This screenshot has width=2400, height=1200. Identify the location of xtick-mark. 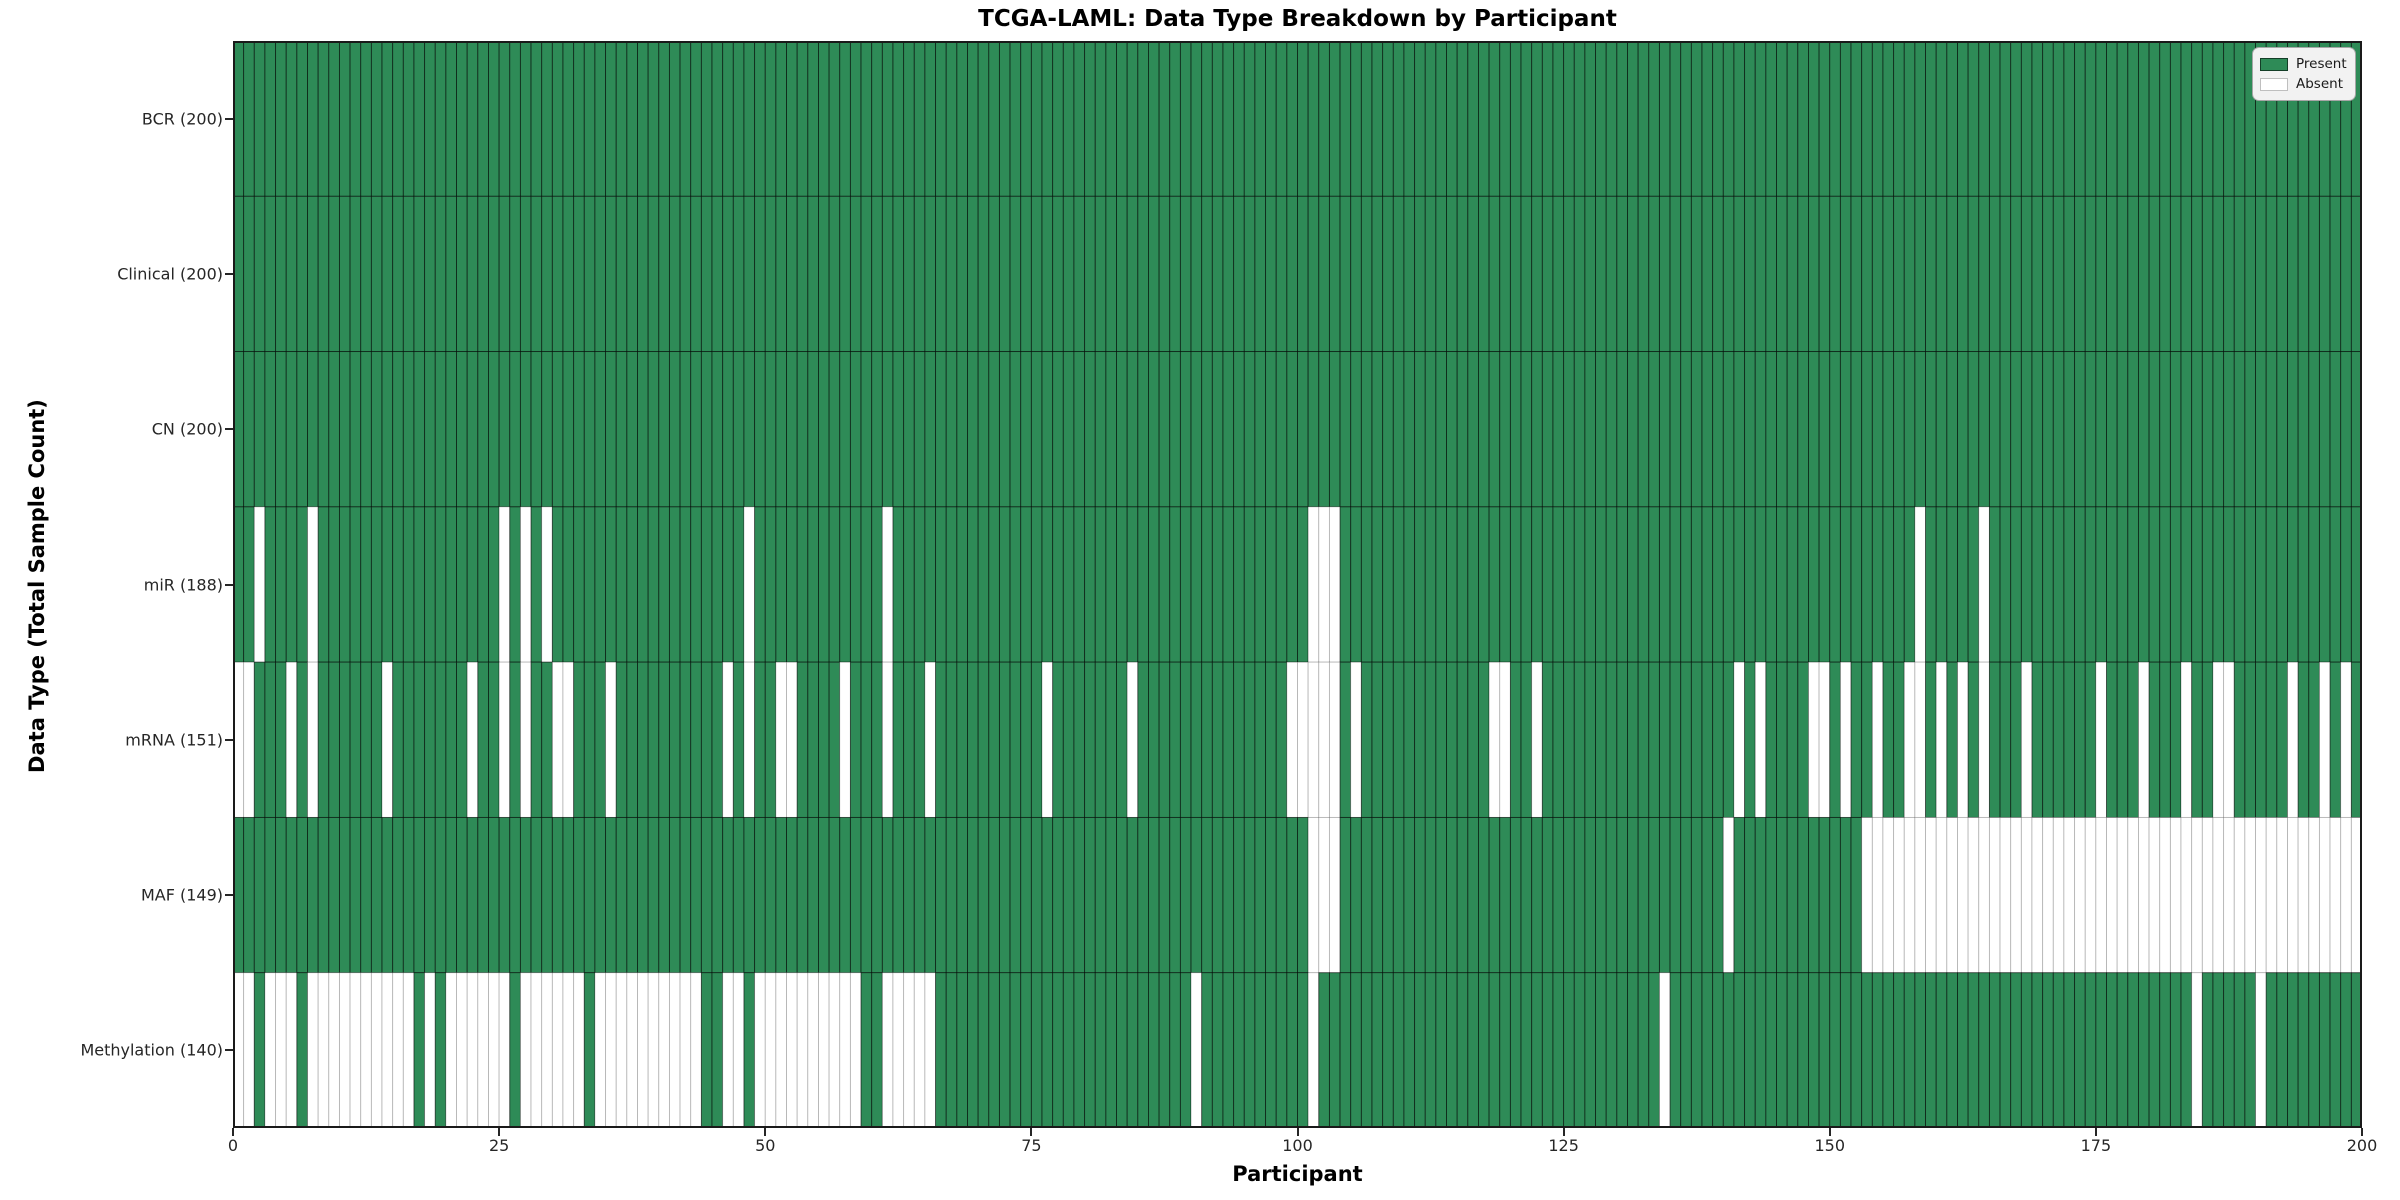
(765, 1132).